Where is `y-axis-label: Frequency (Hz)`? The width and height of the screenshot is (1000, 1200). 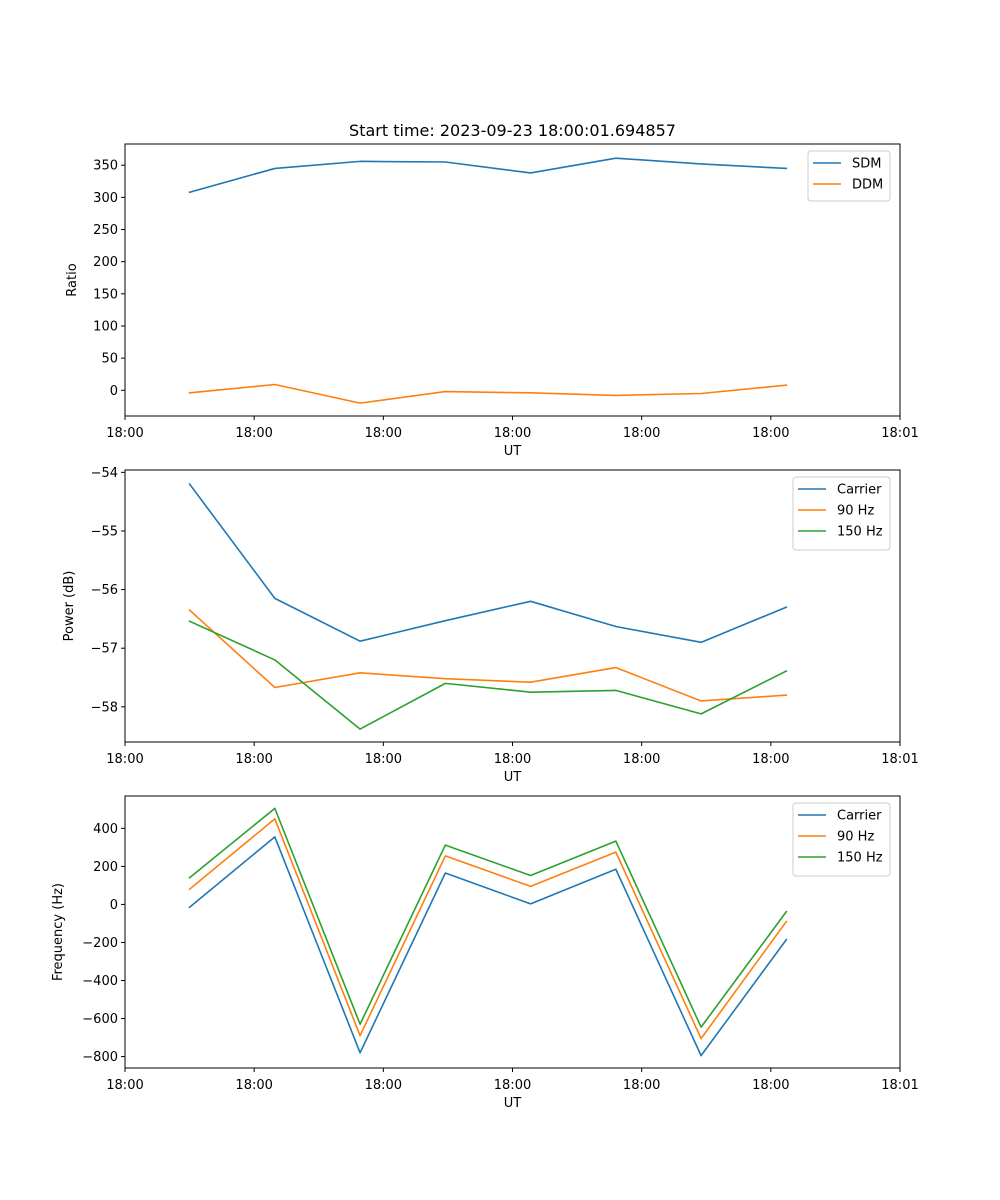 y-axis-label: Frequency (Hz) is located at coordinates (58, 932).